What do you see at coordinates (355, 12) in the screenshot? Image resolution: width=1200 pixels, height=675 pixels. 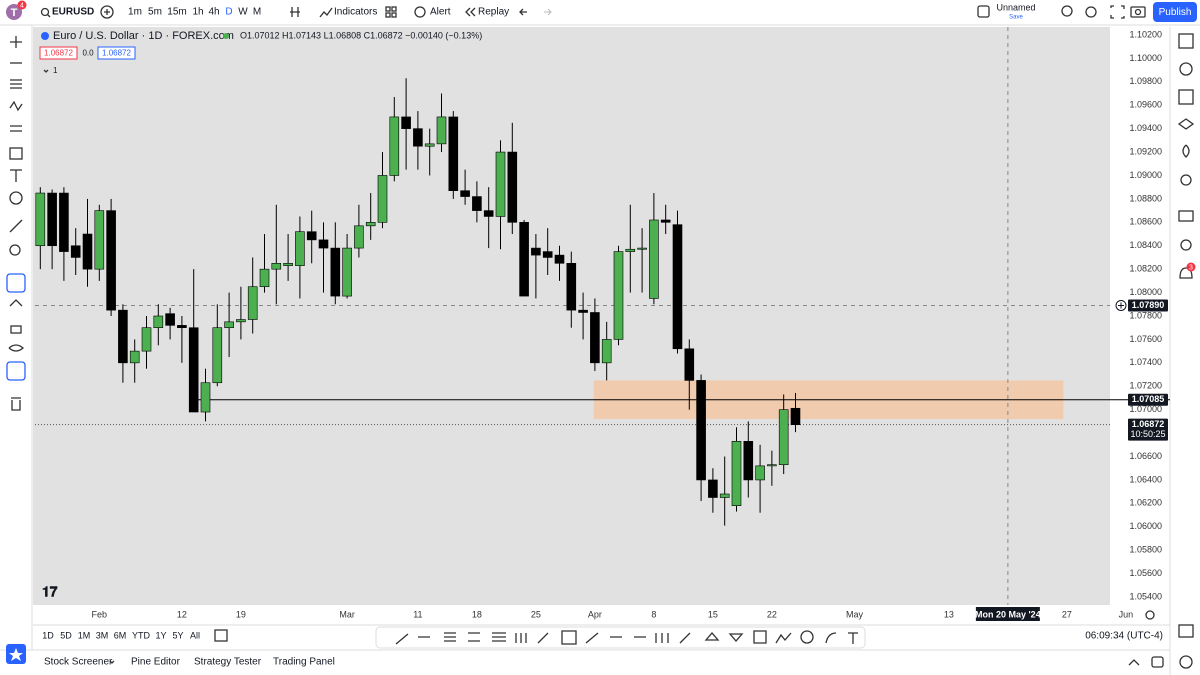 I see `indicators-button: Indicators` at bounding box center [355, 12].